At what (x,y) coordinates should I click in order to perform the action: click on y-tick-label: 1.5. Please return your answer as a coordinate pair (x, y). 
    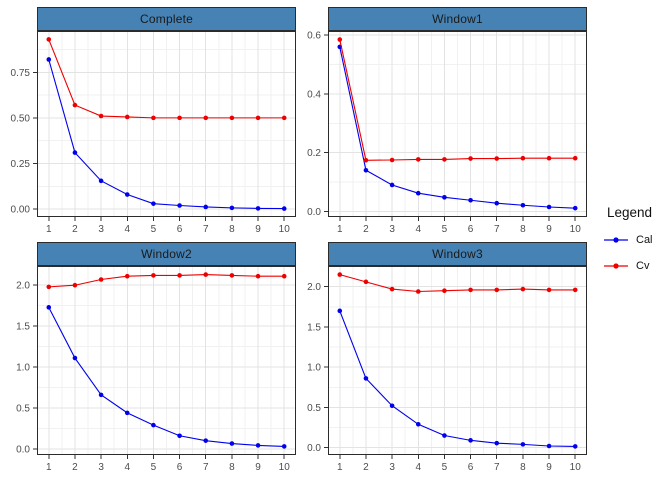
    Looking at the image, I should click on (314, 327).